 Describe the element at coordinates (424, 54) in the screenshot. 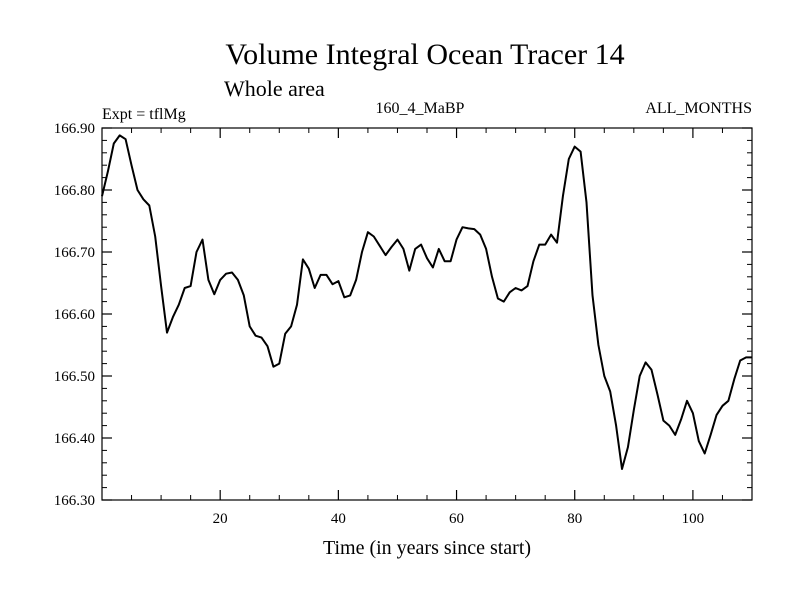

I see `chart-title: Volume Integral Ocean Tracer 14` at that location.